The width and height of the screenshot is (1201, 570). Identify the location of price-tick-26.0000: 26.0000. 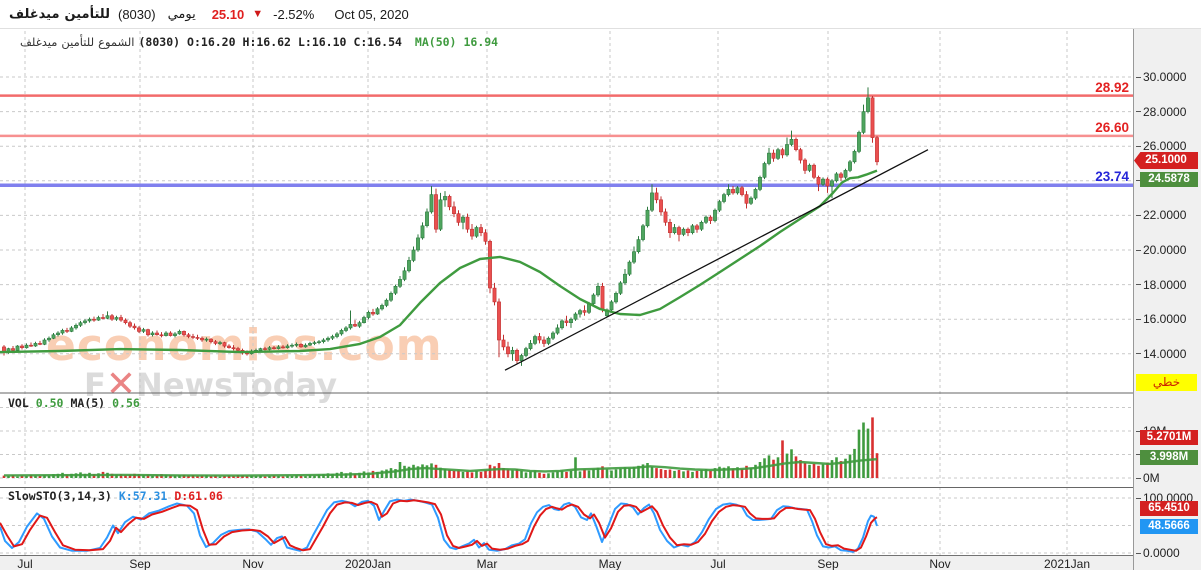
(1161, 146).